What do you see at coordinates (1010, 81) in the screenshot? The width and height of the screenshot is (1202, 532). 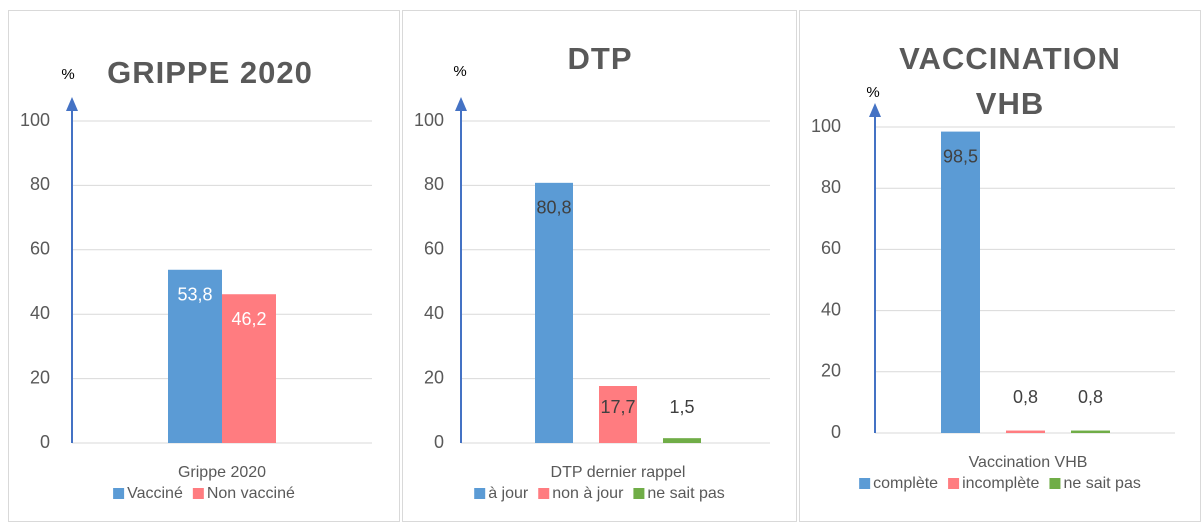 I see `chart-title: VACCINATION VHB` at bounding box center [1010, 81].